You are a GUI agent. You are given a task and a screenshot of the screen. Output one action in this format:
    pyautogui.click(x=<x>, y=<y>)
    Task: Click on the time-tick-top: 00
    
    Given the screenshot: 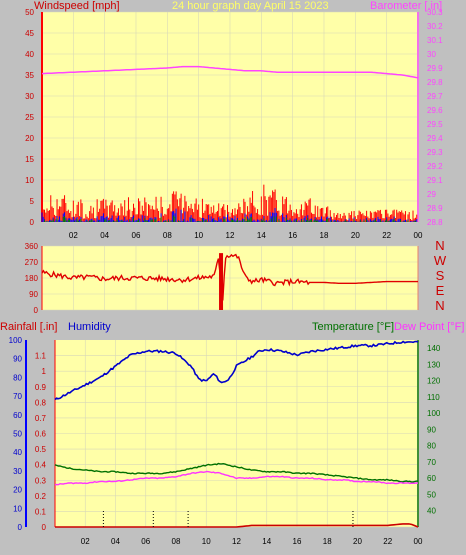 What is the action you would take?
    pyautogui.click(x=418, y=235)
    